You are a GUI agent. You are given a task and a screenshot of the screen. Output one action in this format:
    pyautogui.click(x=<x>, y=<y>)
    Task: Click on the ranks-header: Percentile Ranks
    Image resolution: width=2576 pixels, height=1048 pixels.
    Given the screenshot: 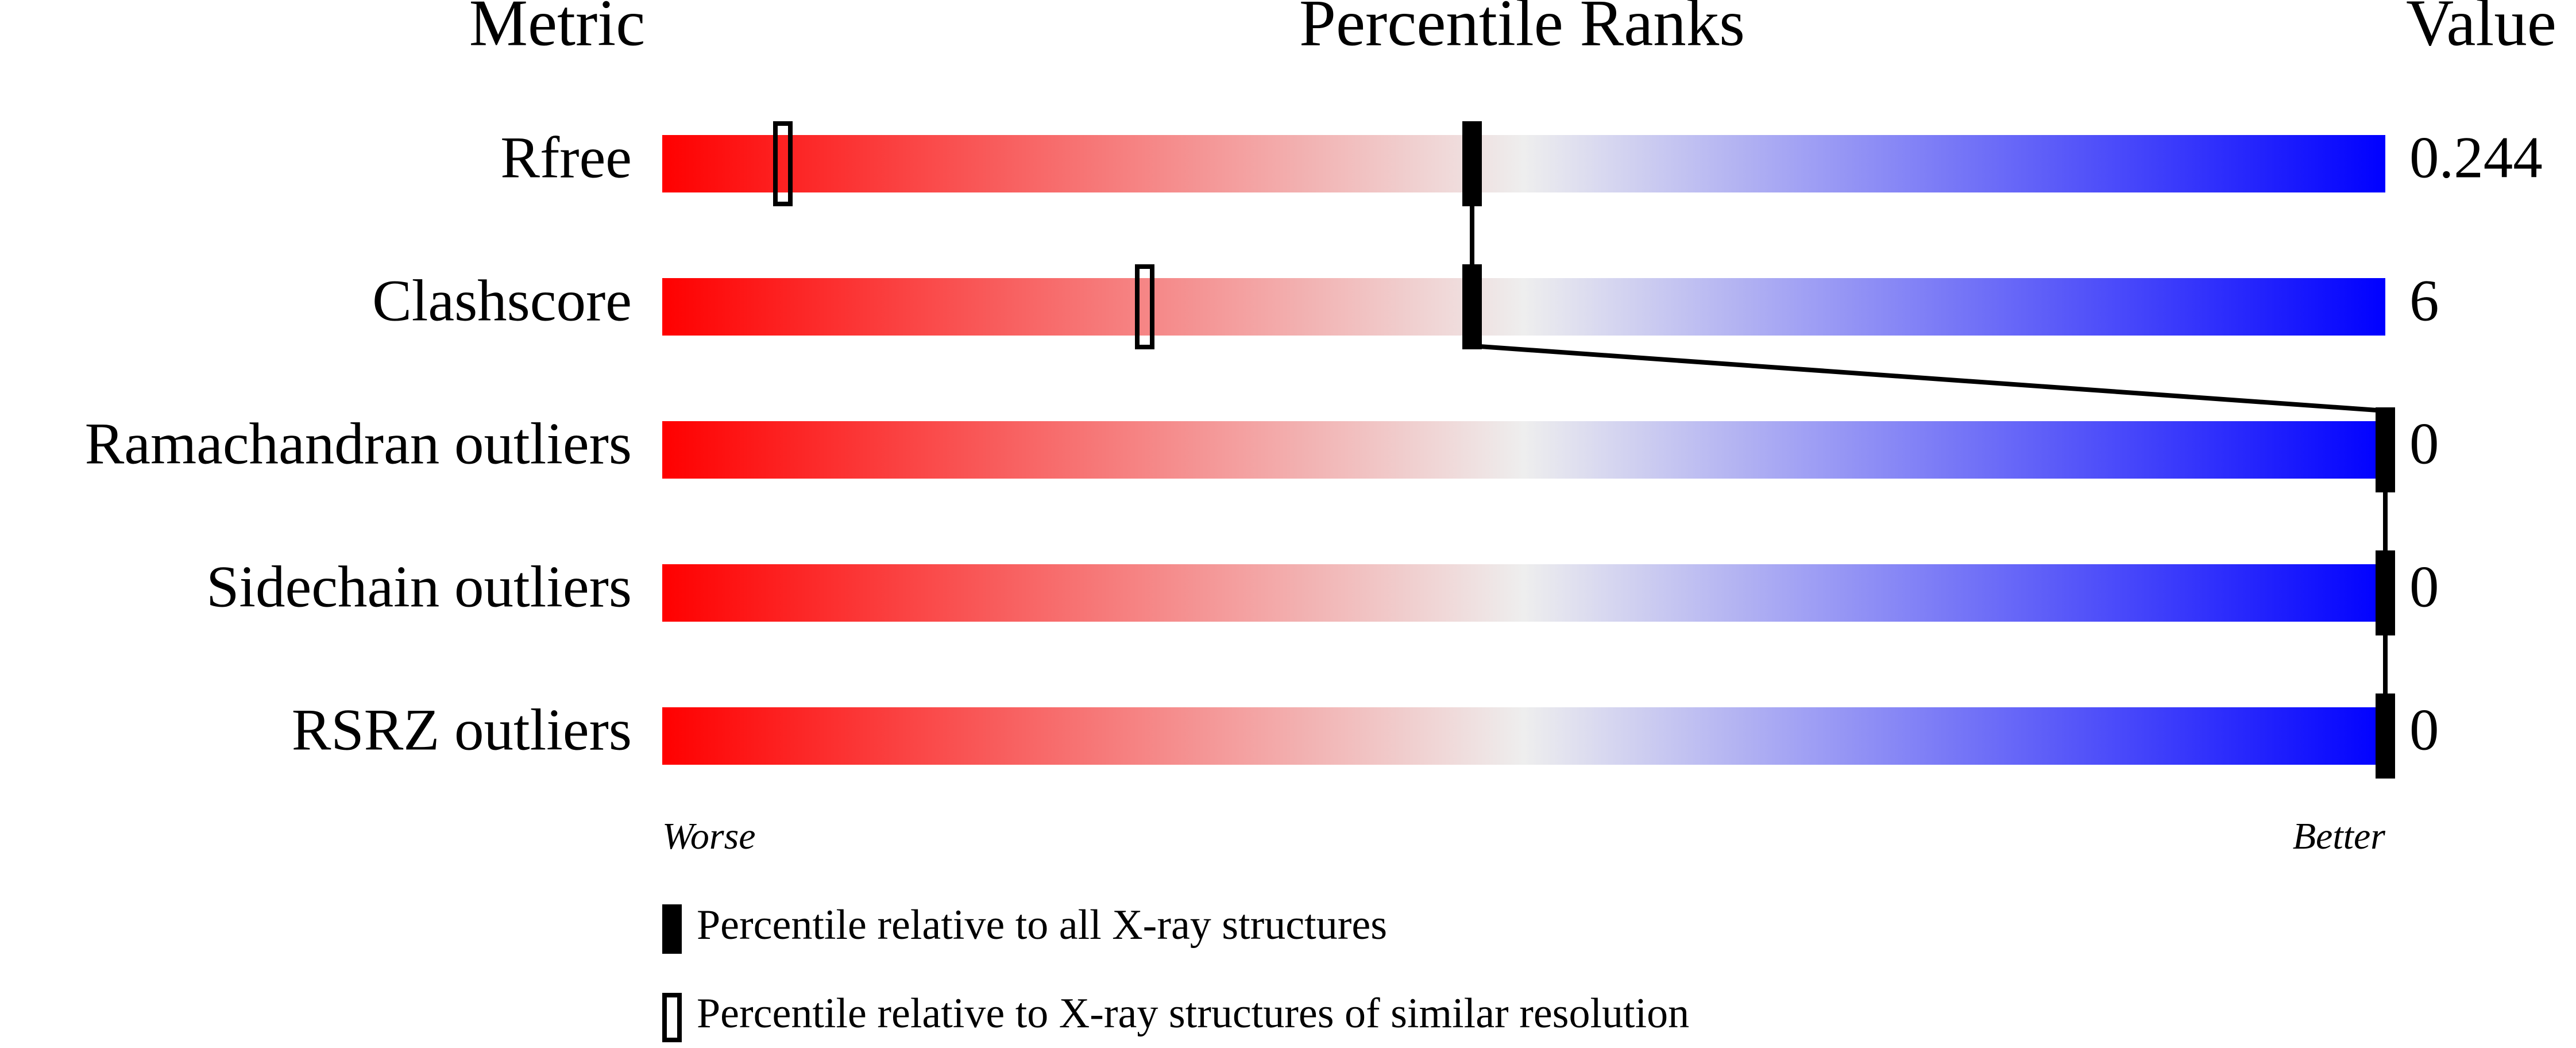 What is the action you would take?
    pyautogui.click(x=1522, y=29)
    